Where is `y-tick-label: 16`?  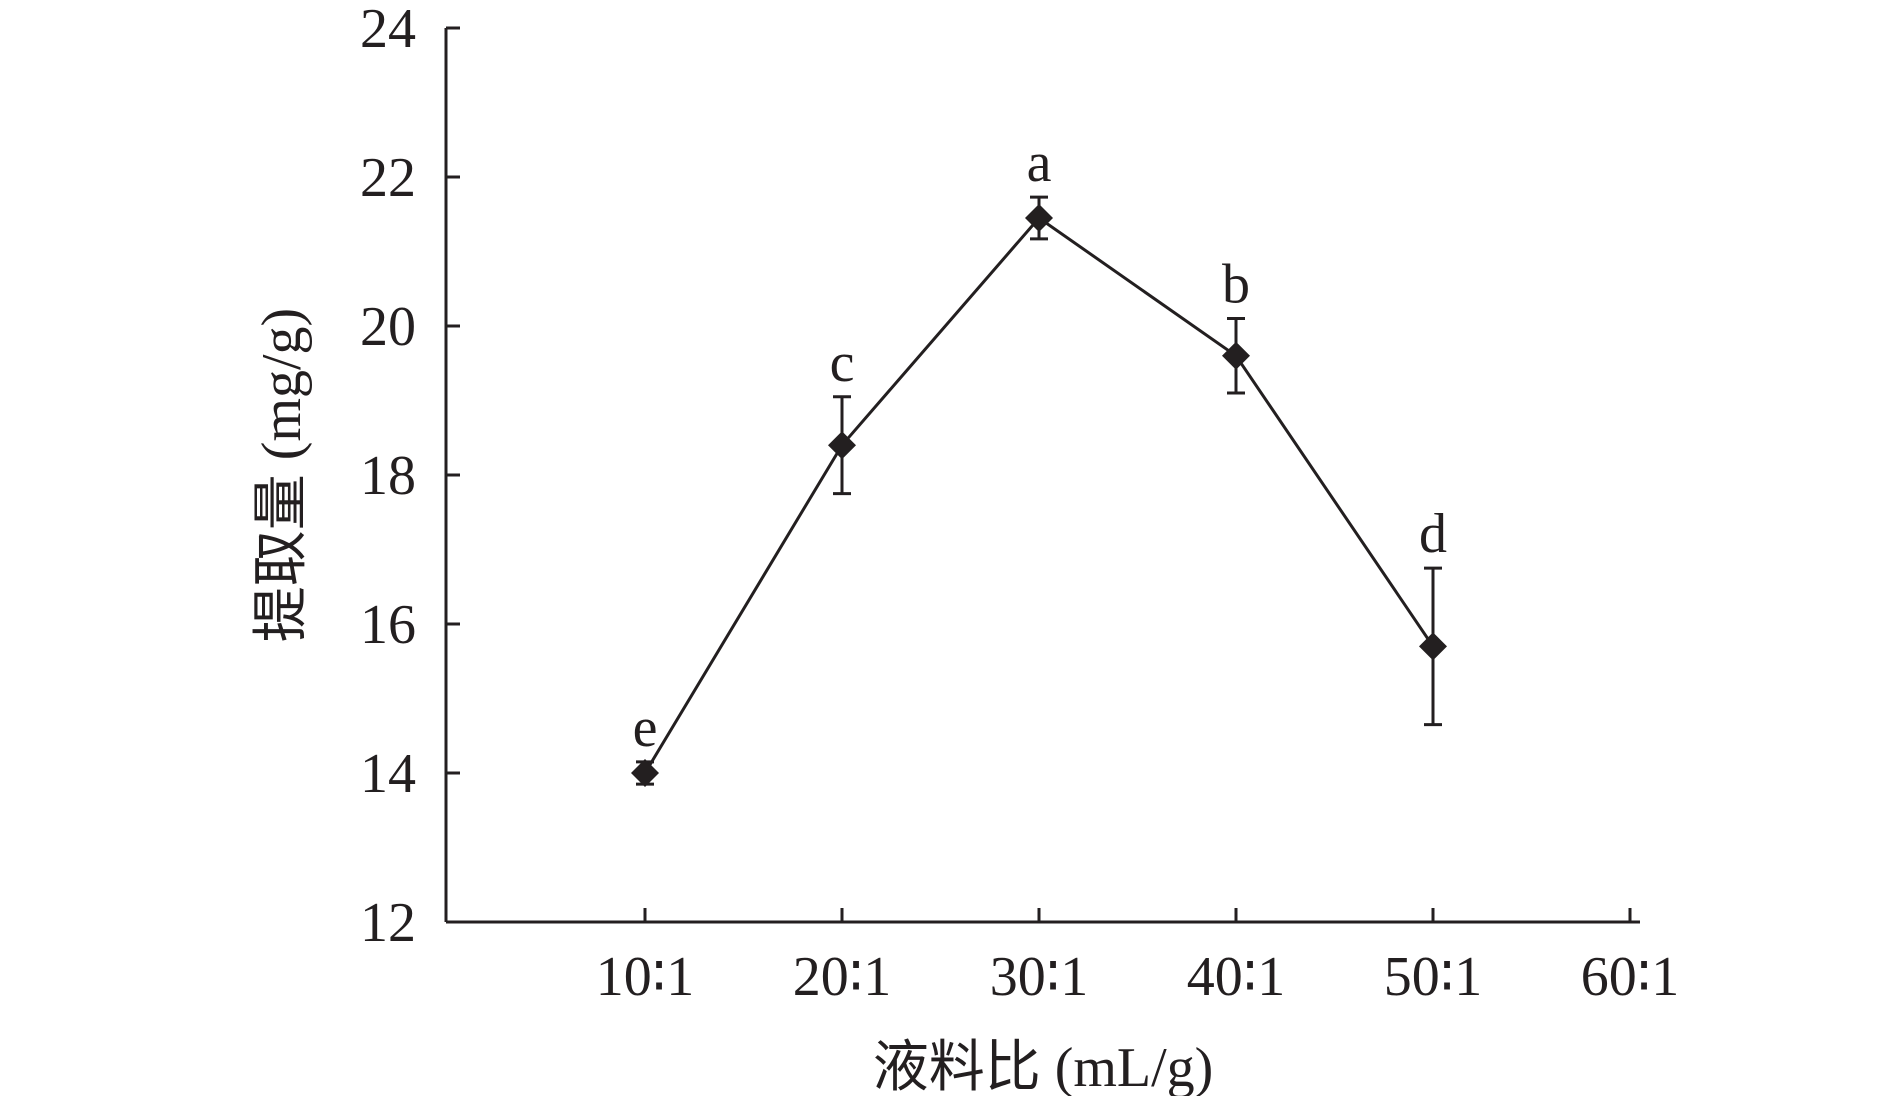 y-tick-label: 16 is located at coordinates (388, 625).